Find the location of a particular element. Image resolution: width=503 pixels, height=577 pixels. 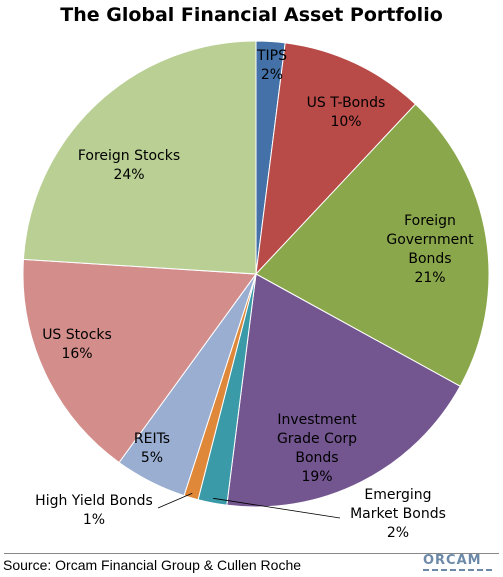

slice-label: Emerging Market Bonds 2% is located at coordinates (398, 514).